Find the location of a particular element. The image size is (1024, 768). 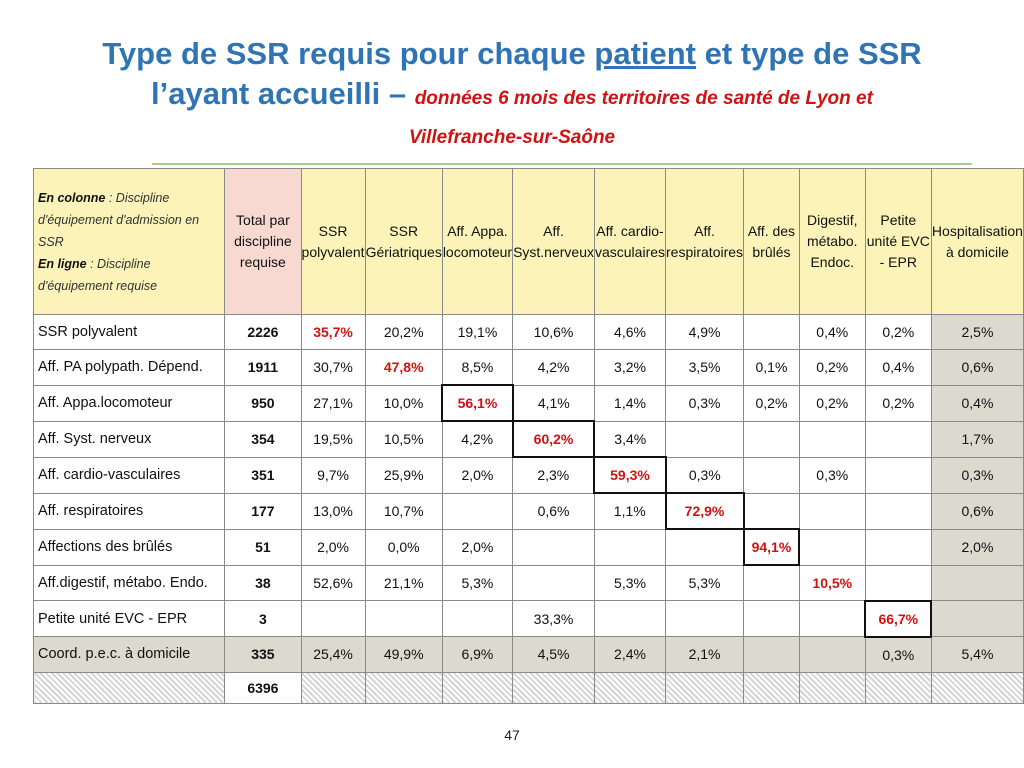

table-cell: 8,5% is located at coordinates (477, 367).